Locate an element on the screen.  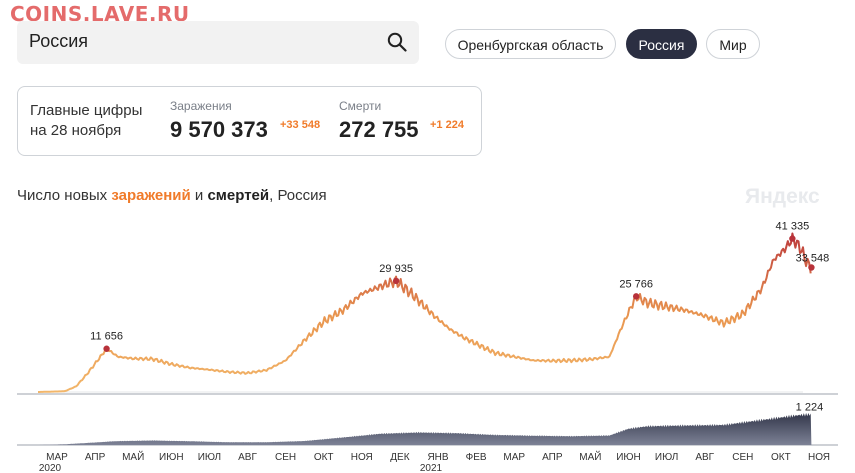
chart-heading-prefix: Число новых is located at coordinates (64, 195).